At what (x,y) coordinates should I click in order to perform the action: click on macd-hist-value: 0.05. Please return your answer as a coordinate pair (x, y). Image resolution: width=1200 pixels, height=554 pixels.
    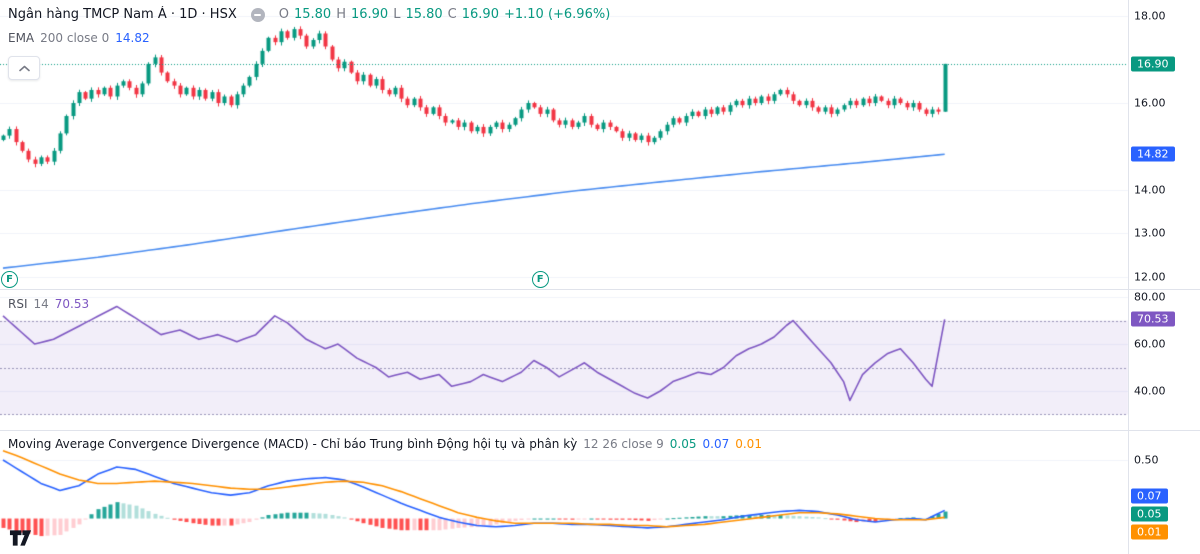
    Looking at the image, I should click on (683, 444).